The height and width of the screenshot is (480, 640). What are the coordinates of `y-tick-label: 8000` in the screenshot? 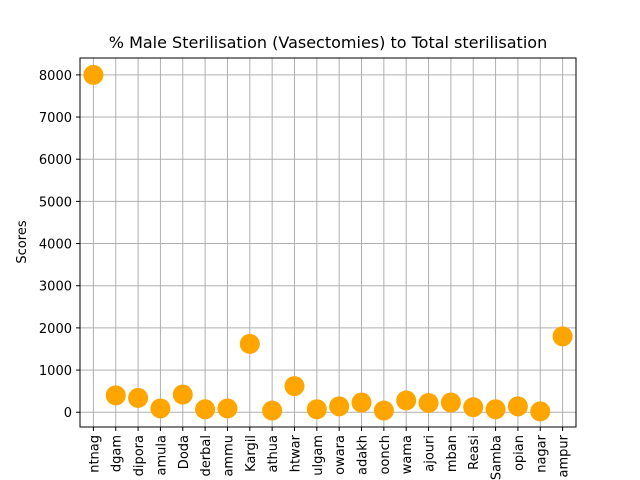 It's located at (55, 76).